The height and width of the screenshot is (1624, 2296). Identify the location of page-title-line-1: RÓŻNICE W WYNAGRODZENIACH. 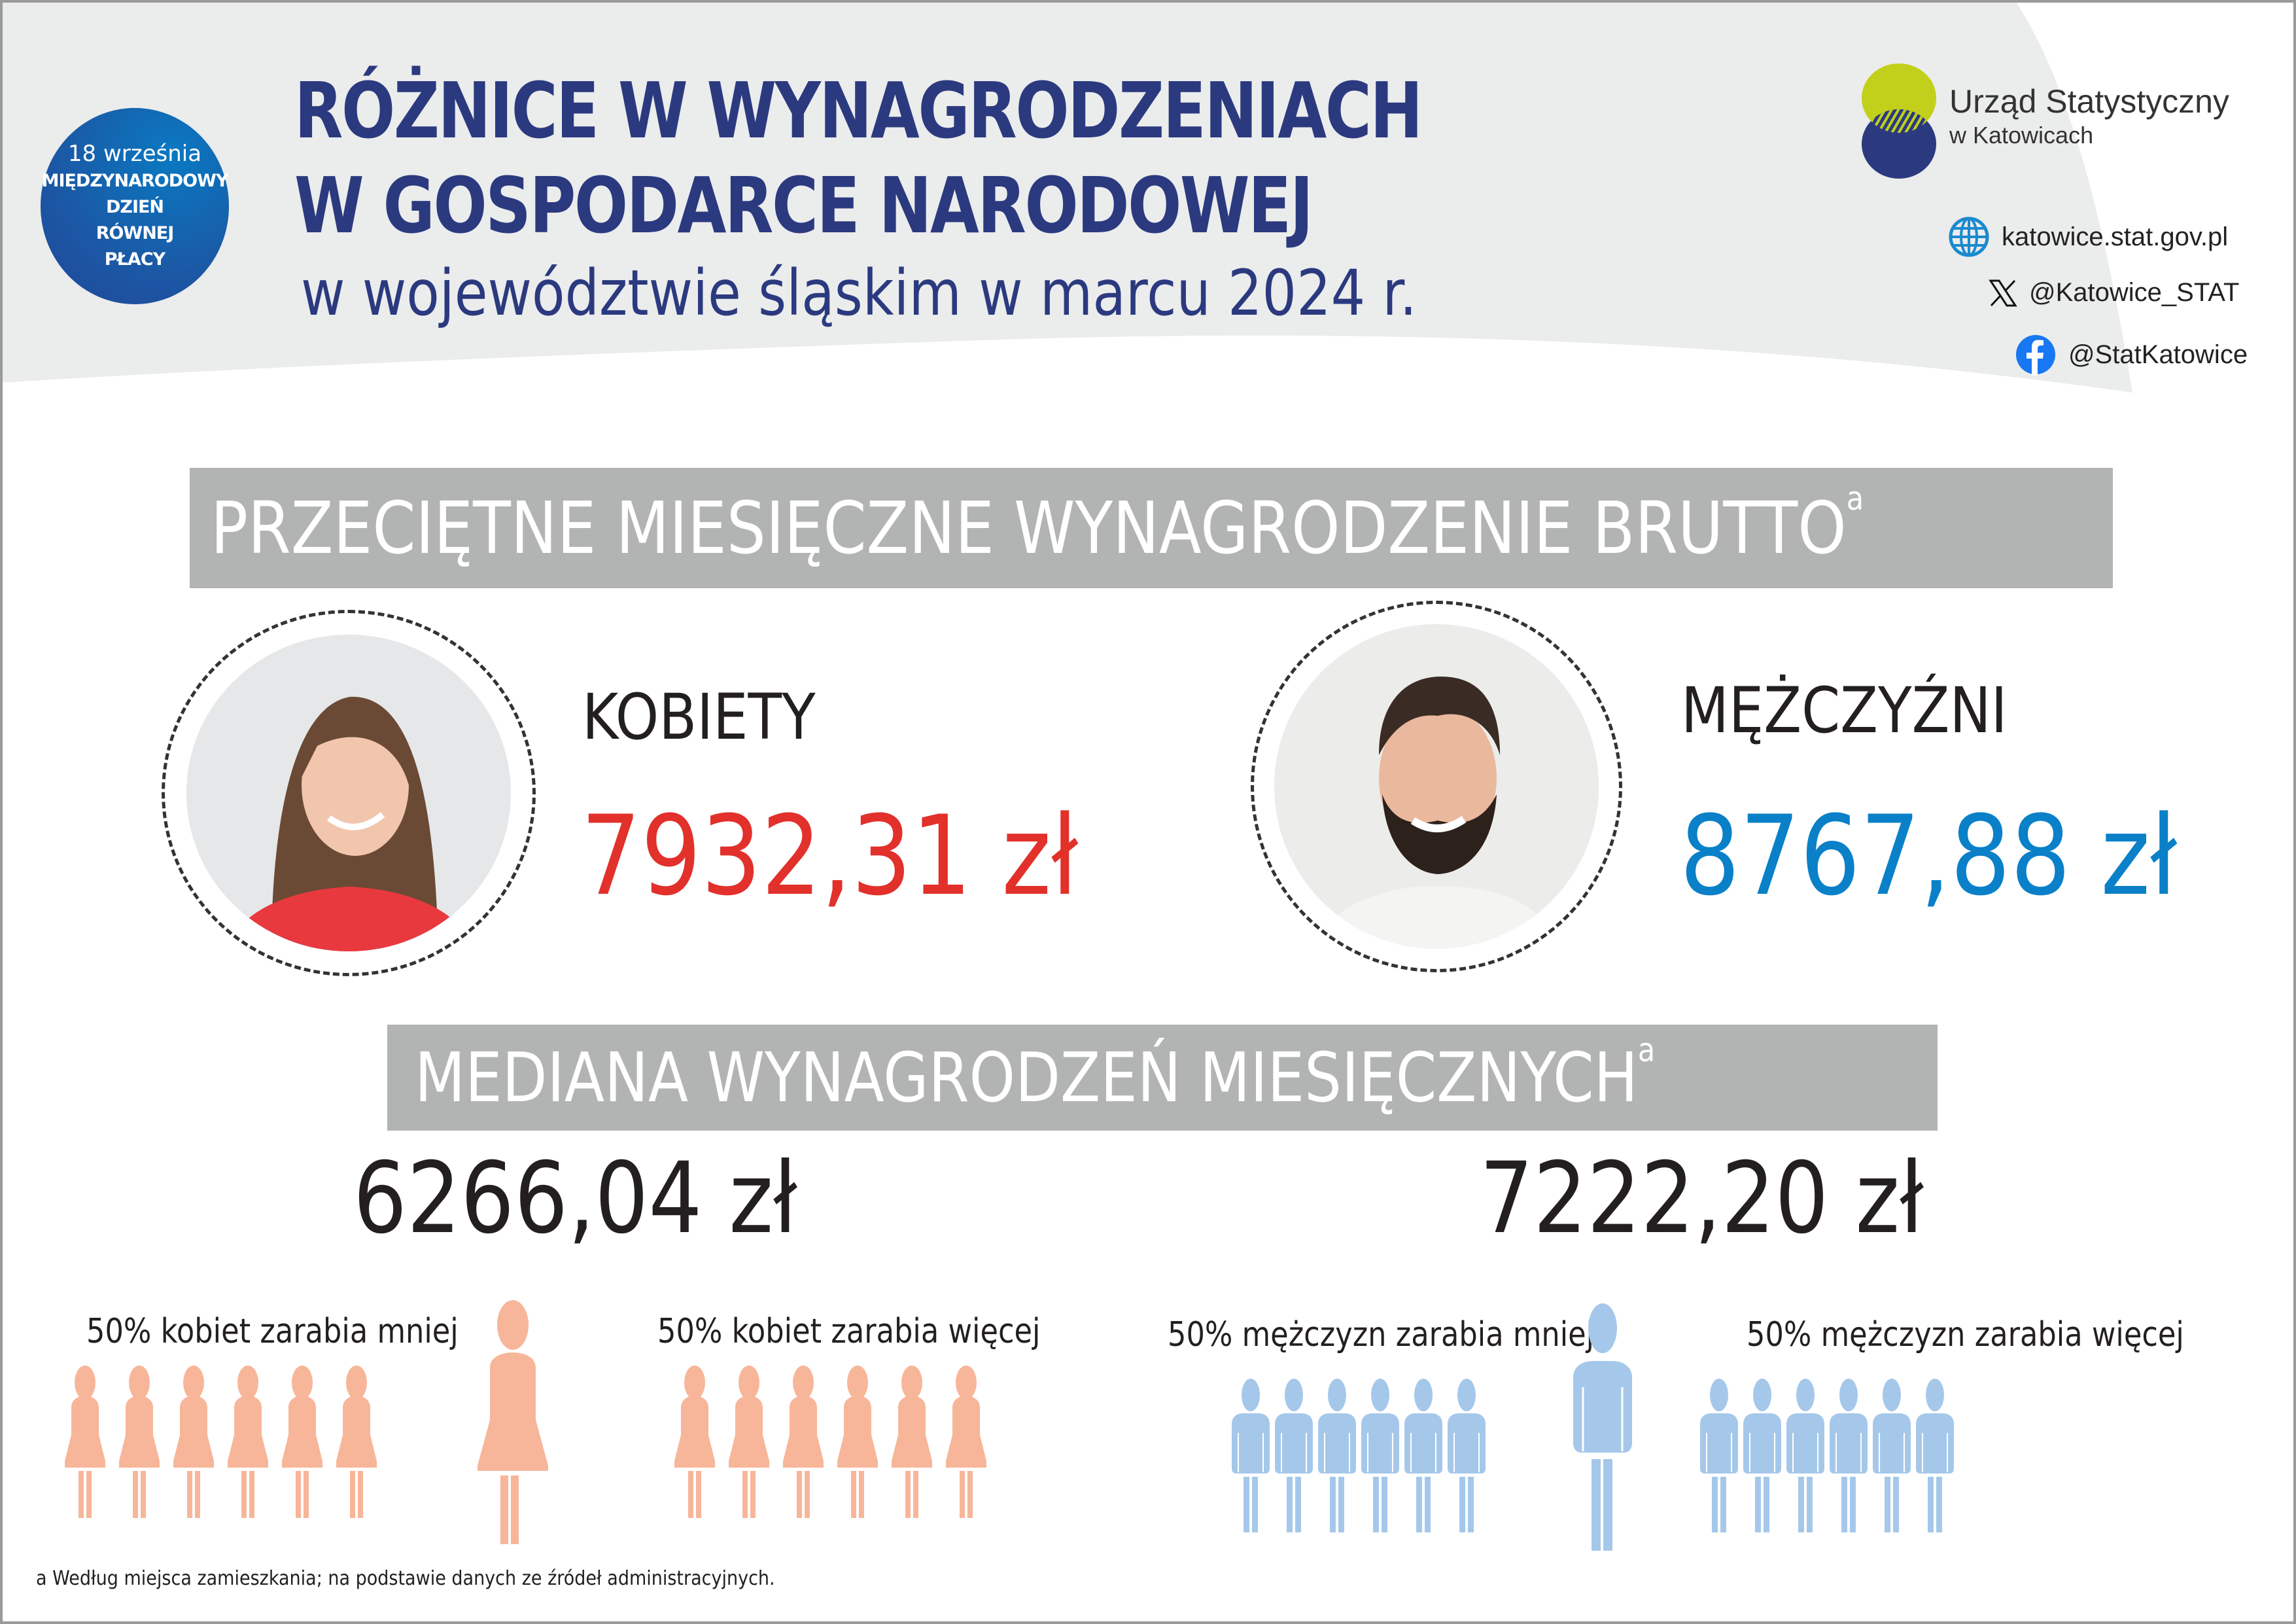
(858, 110).